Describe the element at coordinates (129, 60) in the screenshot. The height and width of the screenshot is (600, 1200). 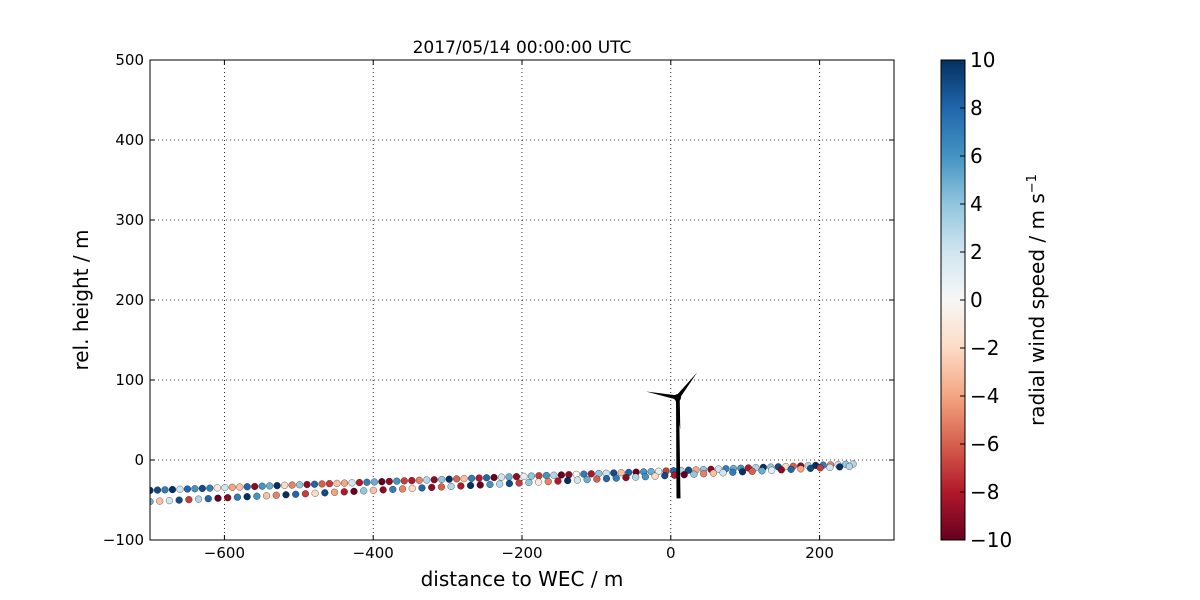
I see `y-tick-label: 500` at that location.